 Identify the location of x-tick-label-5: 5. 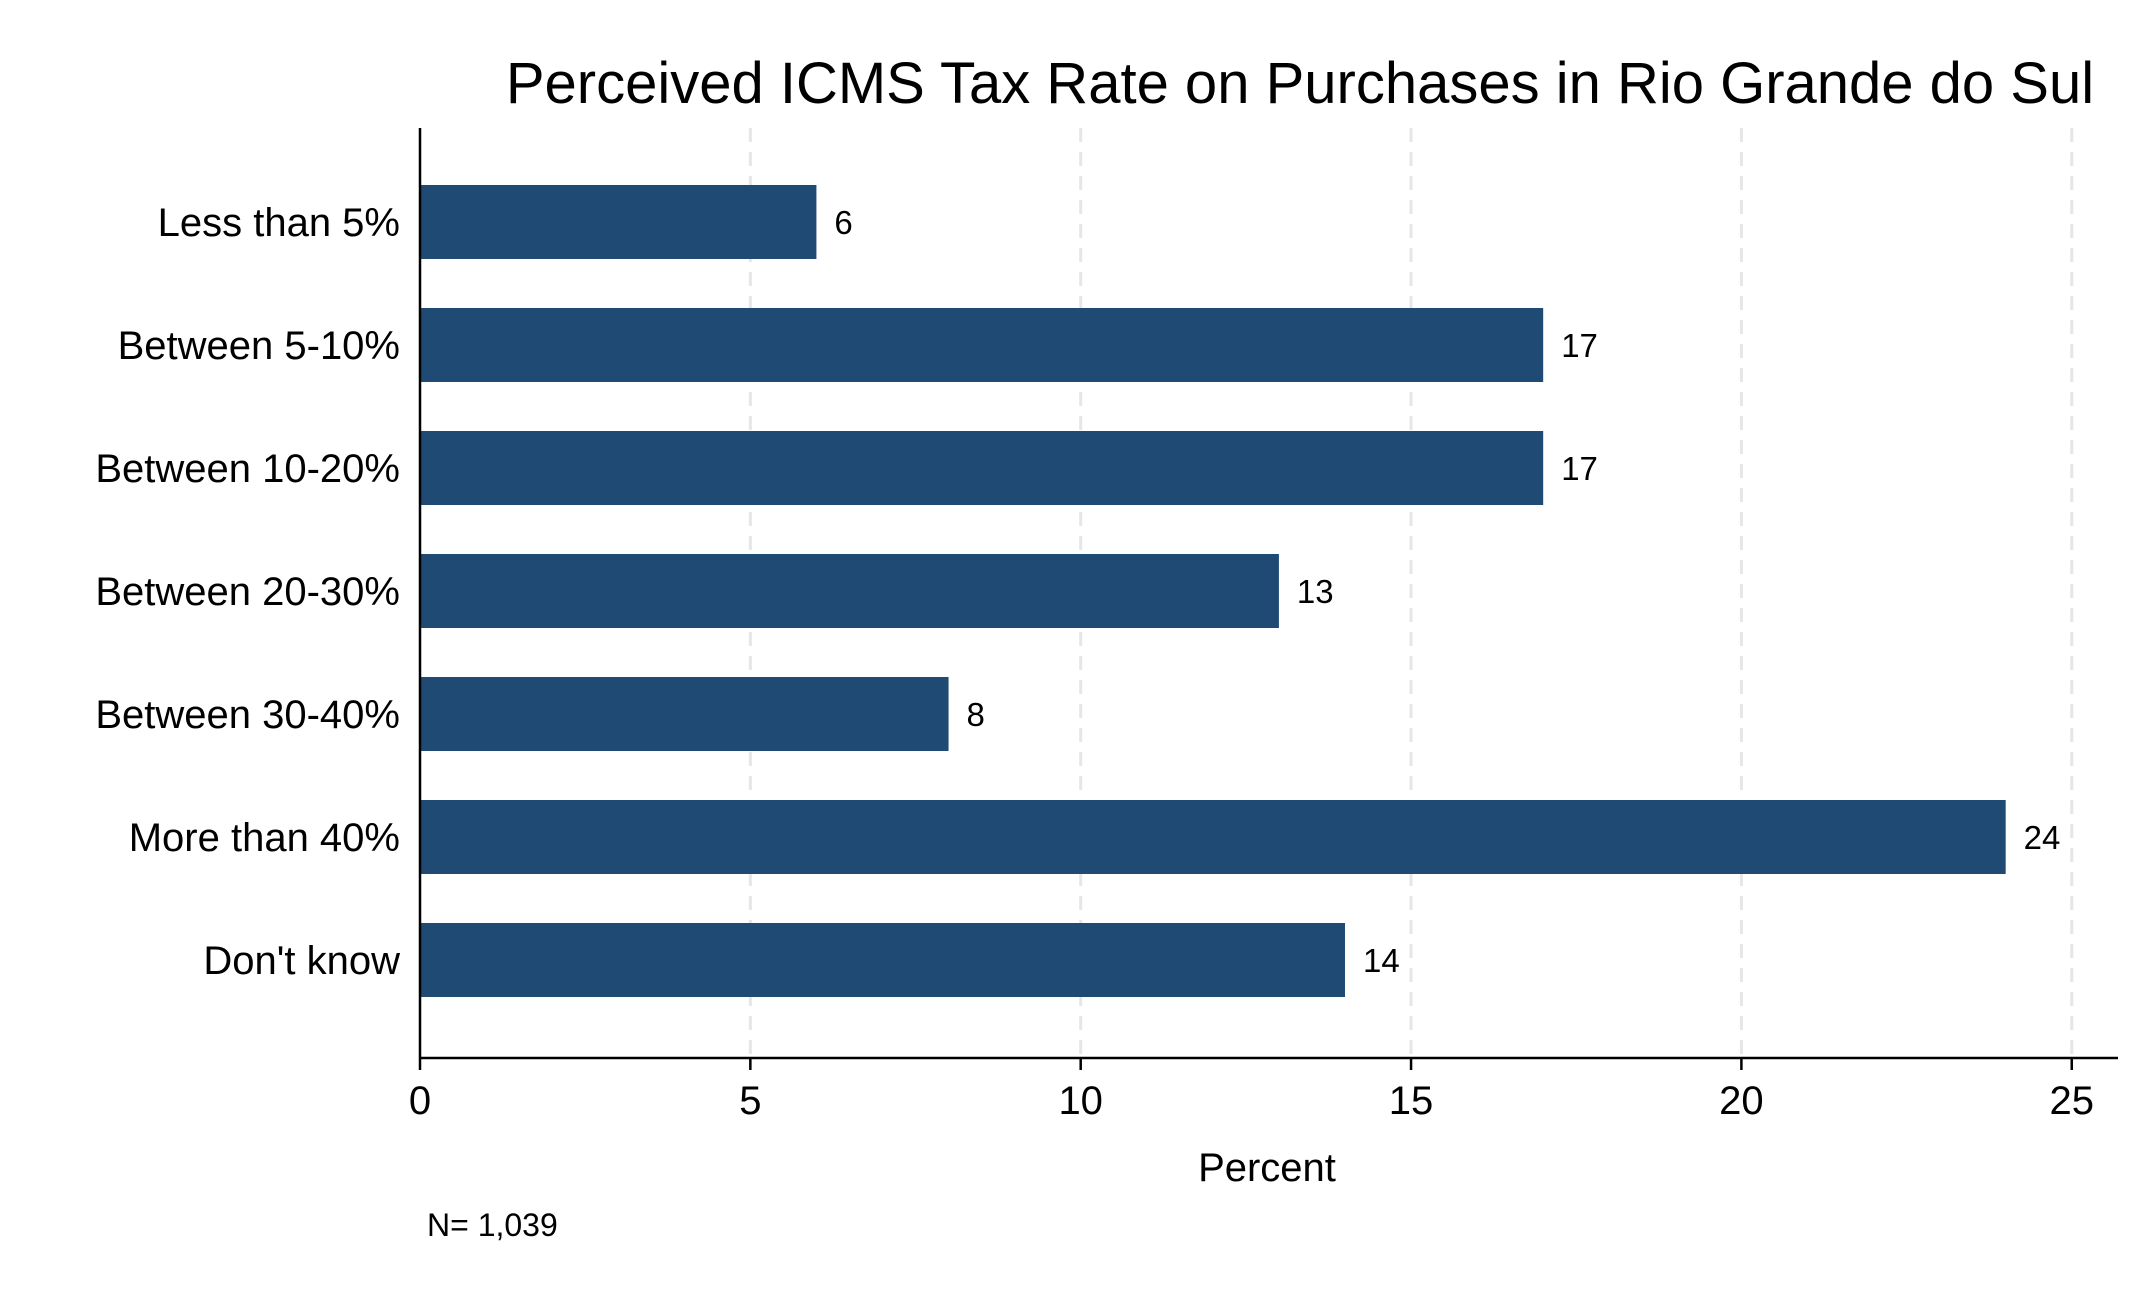
(750, 1101).